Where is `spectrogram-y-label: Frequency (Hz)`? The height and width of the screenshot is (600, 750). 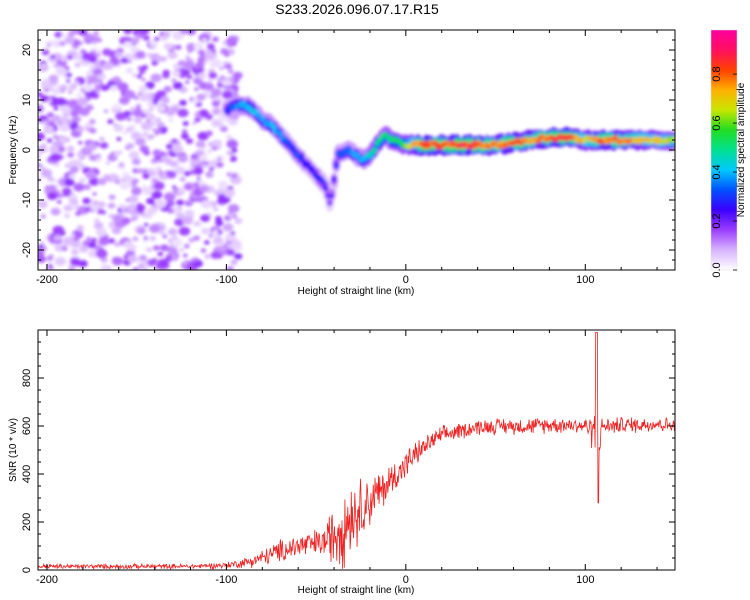 spectrogram-y-label: Frequency (Hz) is located at coordinates (13, 150).